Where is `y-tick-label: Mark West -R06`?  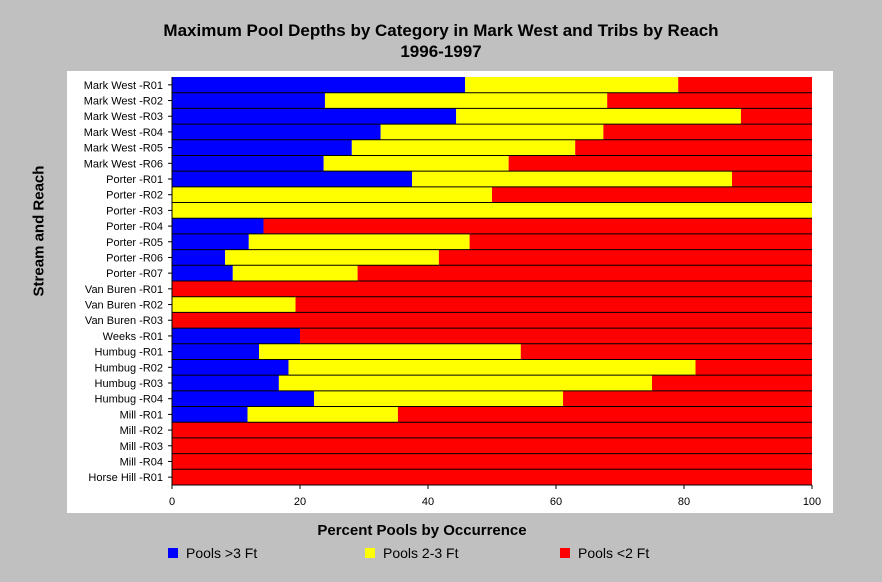 y-tick-label: Mark West -R06 is located at coordinates (123, 164).